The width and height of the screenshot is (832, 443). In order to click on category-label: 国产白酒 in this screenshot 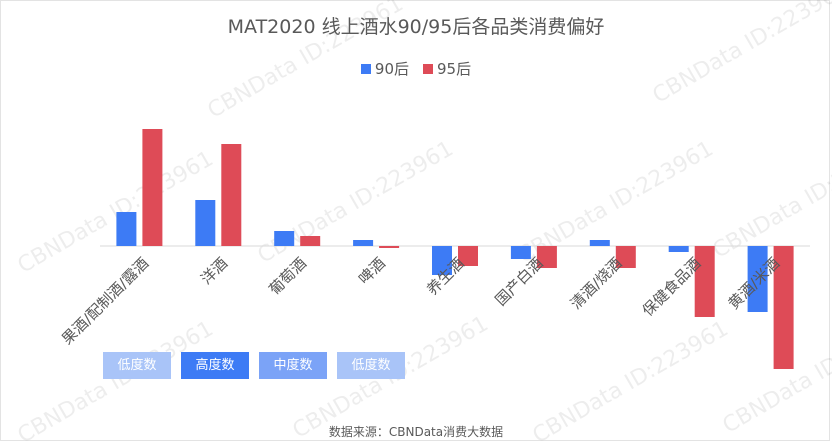, I will do `click(519, 281)`.